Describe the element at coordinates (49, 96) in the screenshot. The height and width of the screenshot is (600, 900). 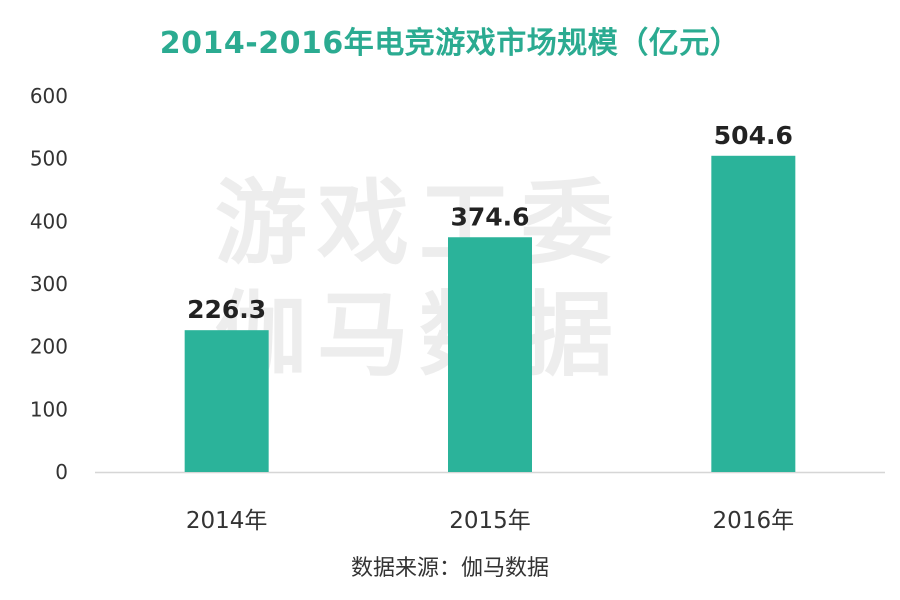
I see `y-tick-label: 600` at that location.